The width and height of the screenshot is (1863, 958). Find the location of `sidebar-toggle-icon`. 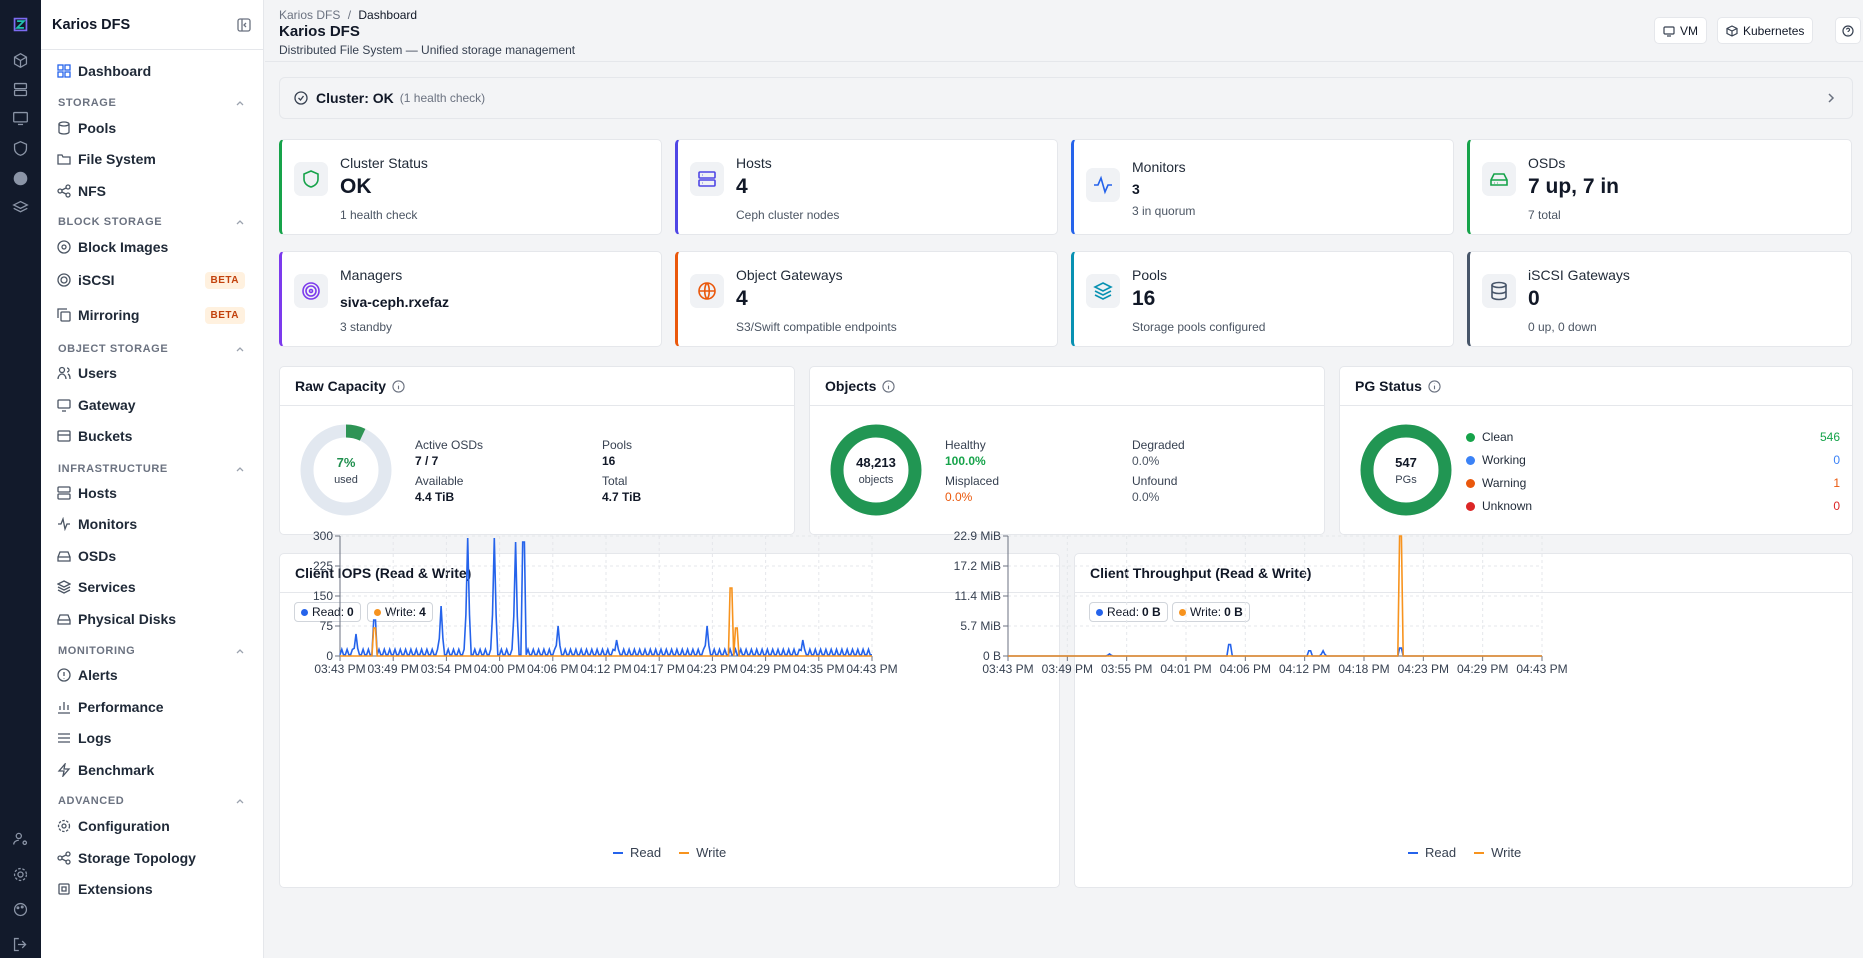

sidebar-toggle-icon is located at coordinates (244, 25).